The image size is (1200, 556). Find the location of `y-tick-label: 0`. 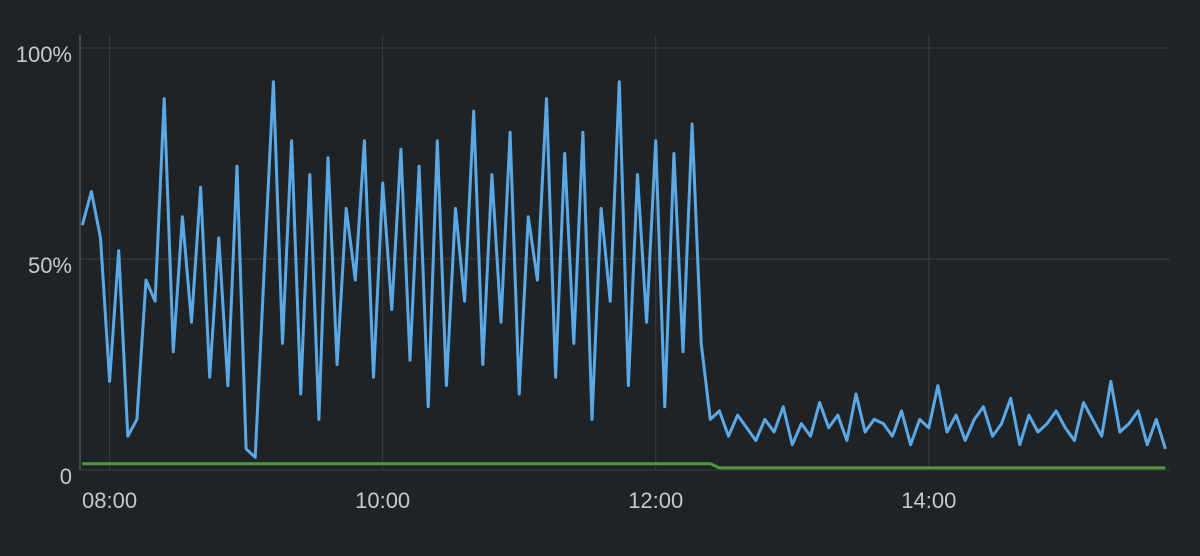

y-tick-label: 0 is located at coordinates (66, 476).